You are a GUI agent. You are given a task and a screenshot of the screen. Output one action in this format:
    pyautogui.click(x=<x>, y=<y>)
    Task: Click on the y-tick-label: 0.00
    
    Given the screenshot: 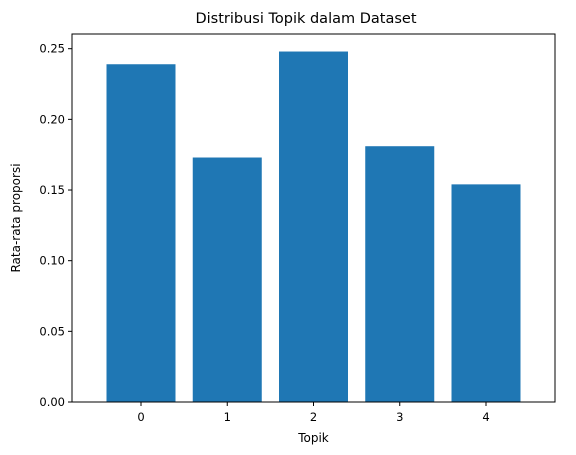 What is the action you would take?
    pyautogui.click(x=52, y=402)
    